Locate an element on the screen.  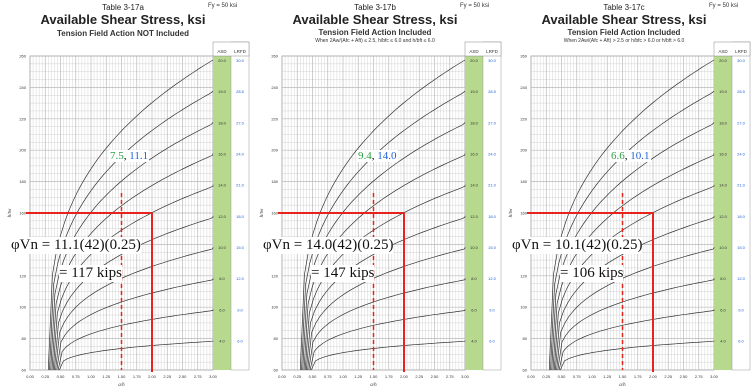
asd-stress-label: 14.0 is located at coordinates (222, 185).